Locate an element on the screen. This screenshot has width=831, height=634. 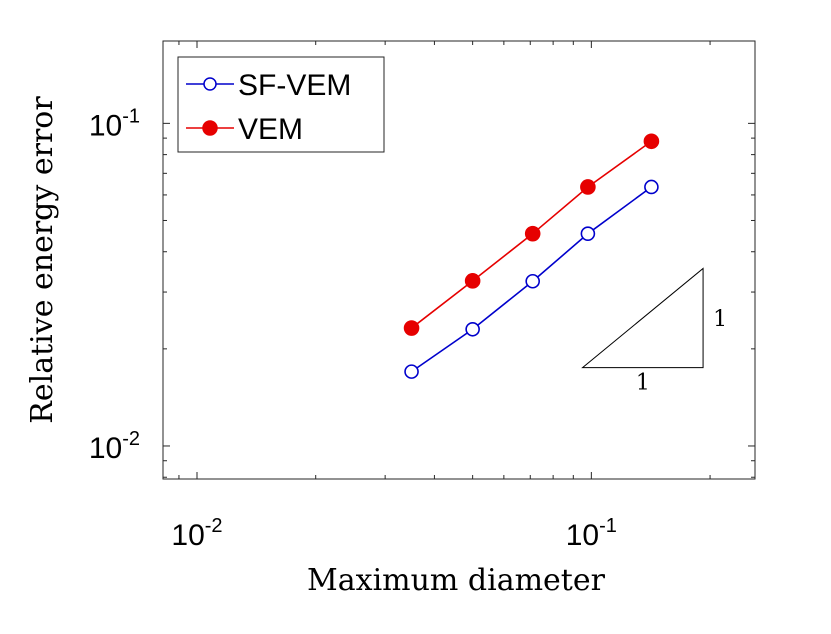
legend-marker-vem is located at coordinates (210, 128).